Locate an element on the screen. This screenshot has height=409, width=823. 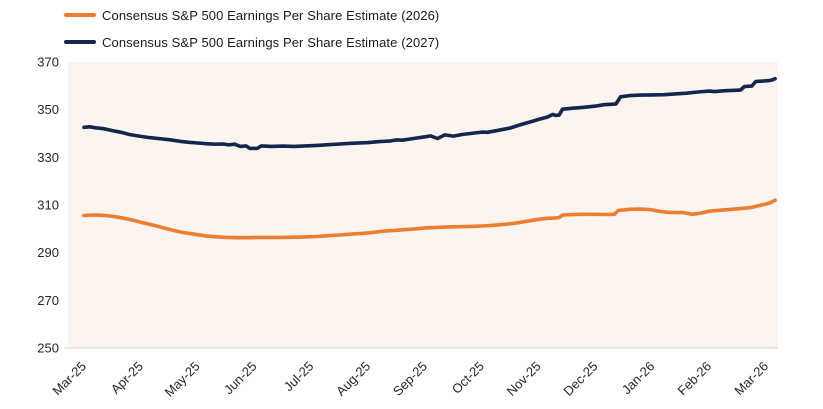
x-axis-tick-label: Jun-25 is located at coordinates (240, 378).